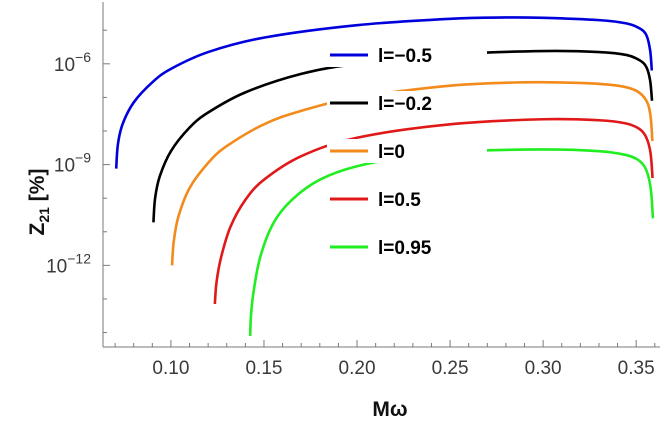 The image size is (664, 424). Describe the element at coordinates (391, 152) in the screenshot. I see `legend-label-3: l=0` at that location.